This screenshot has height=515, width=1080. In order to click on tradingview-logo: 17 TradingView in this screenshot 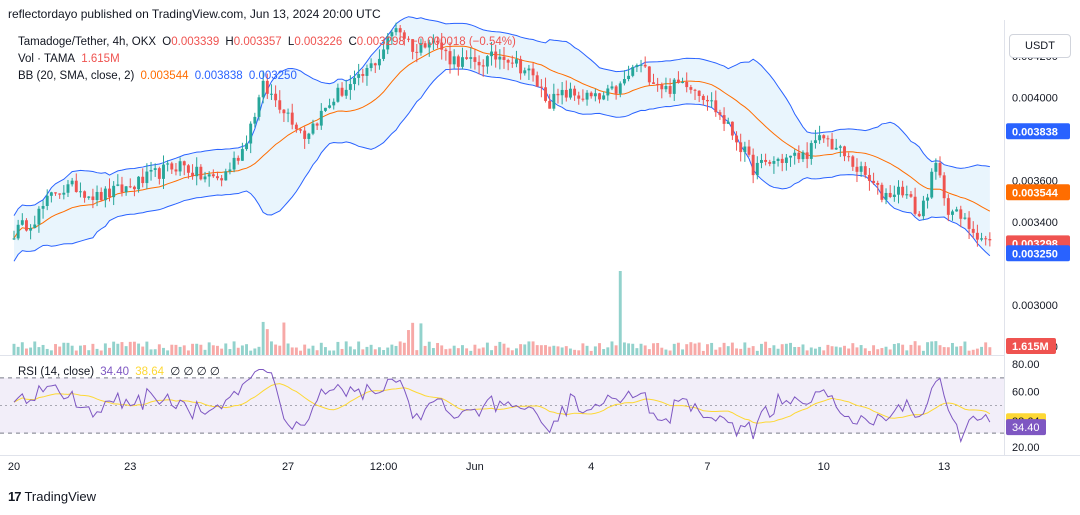, I will do `click(52, 496)`.